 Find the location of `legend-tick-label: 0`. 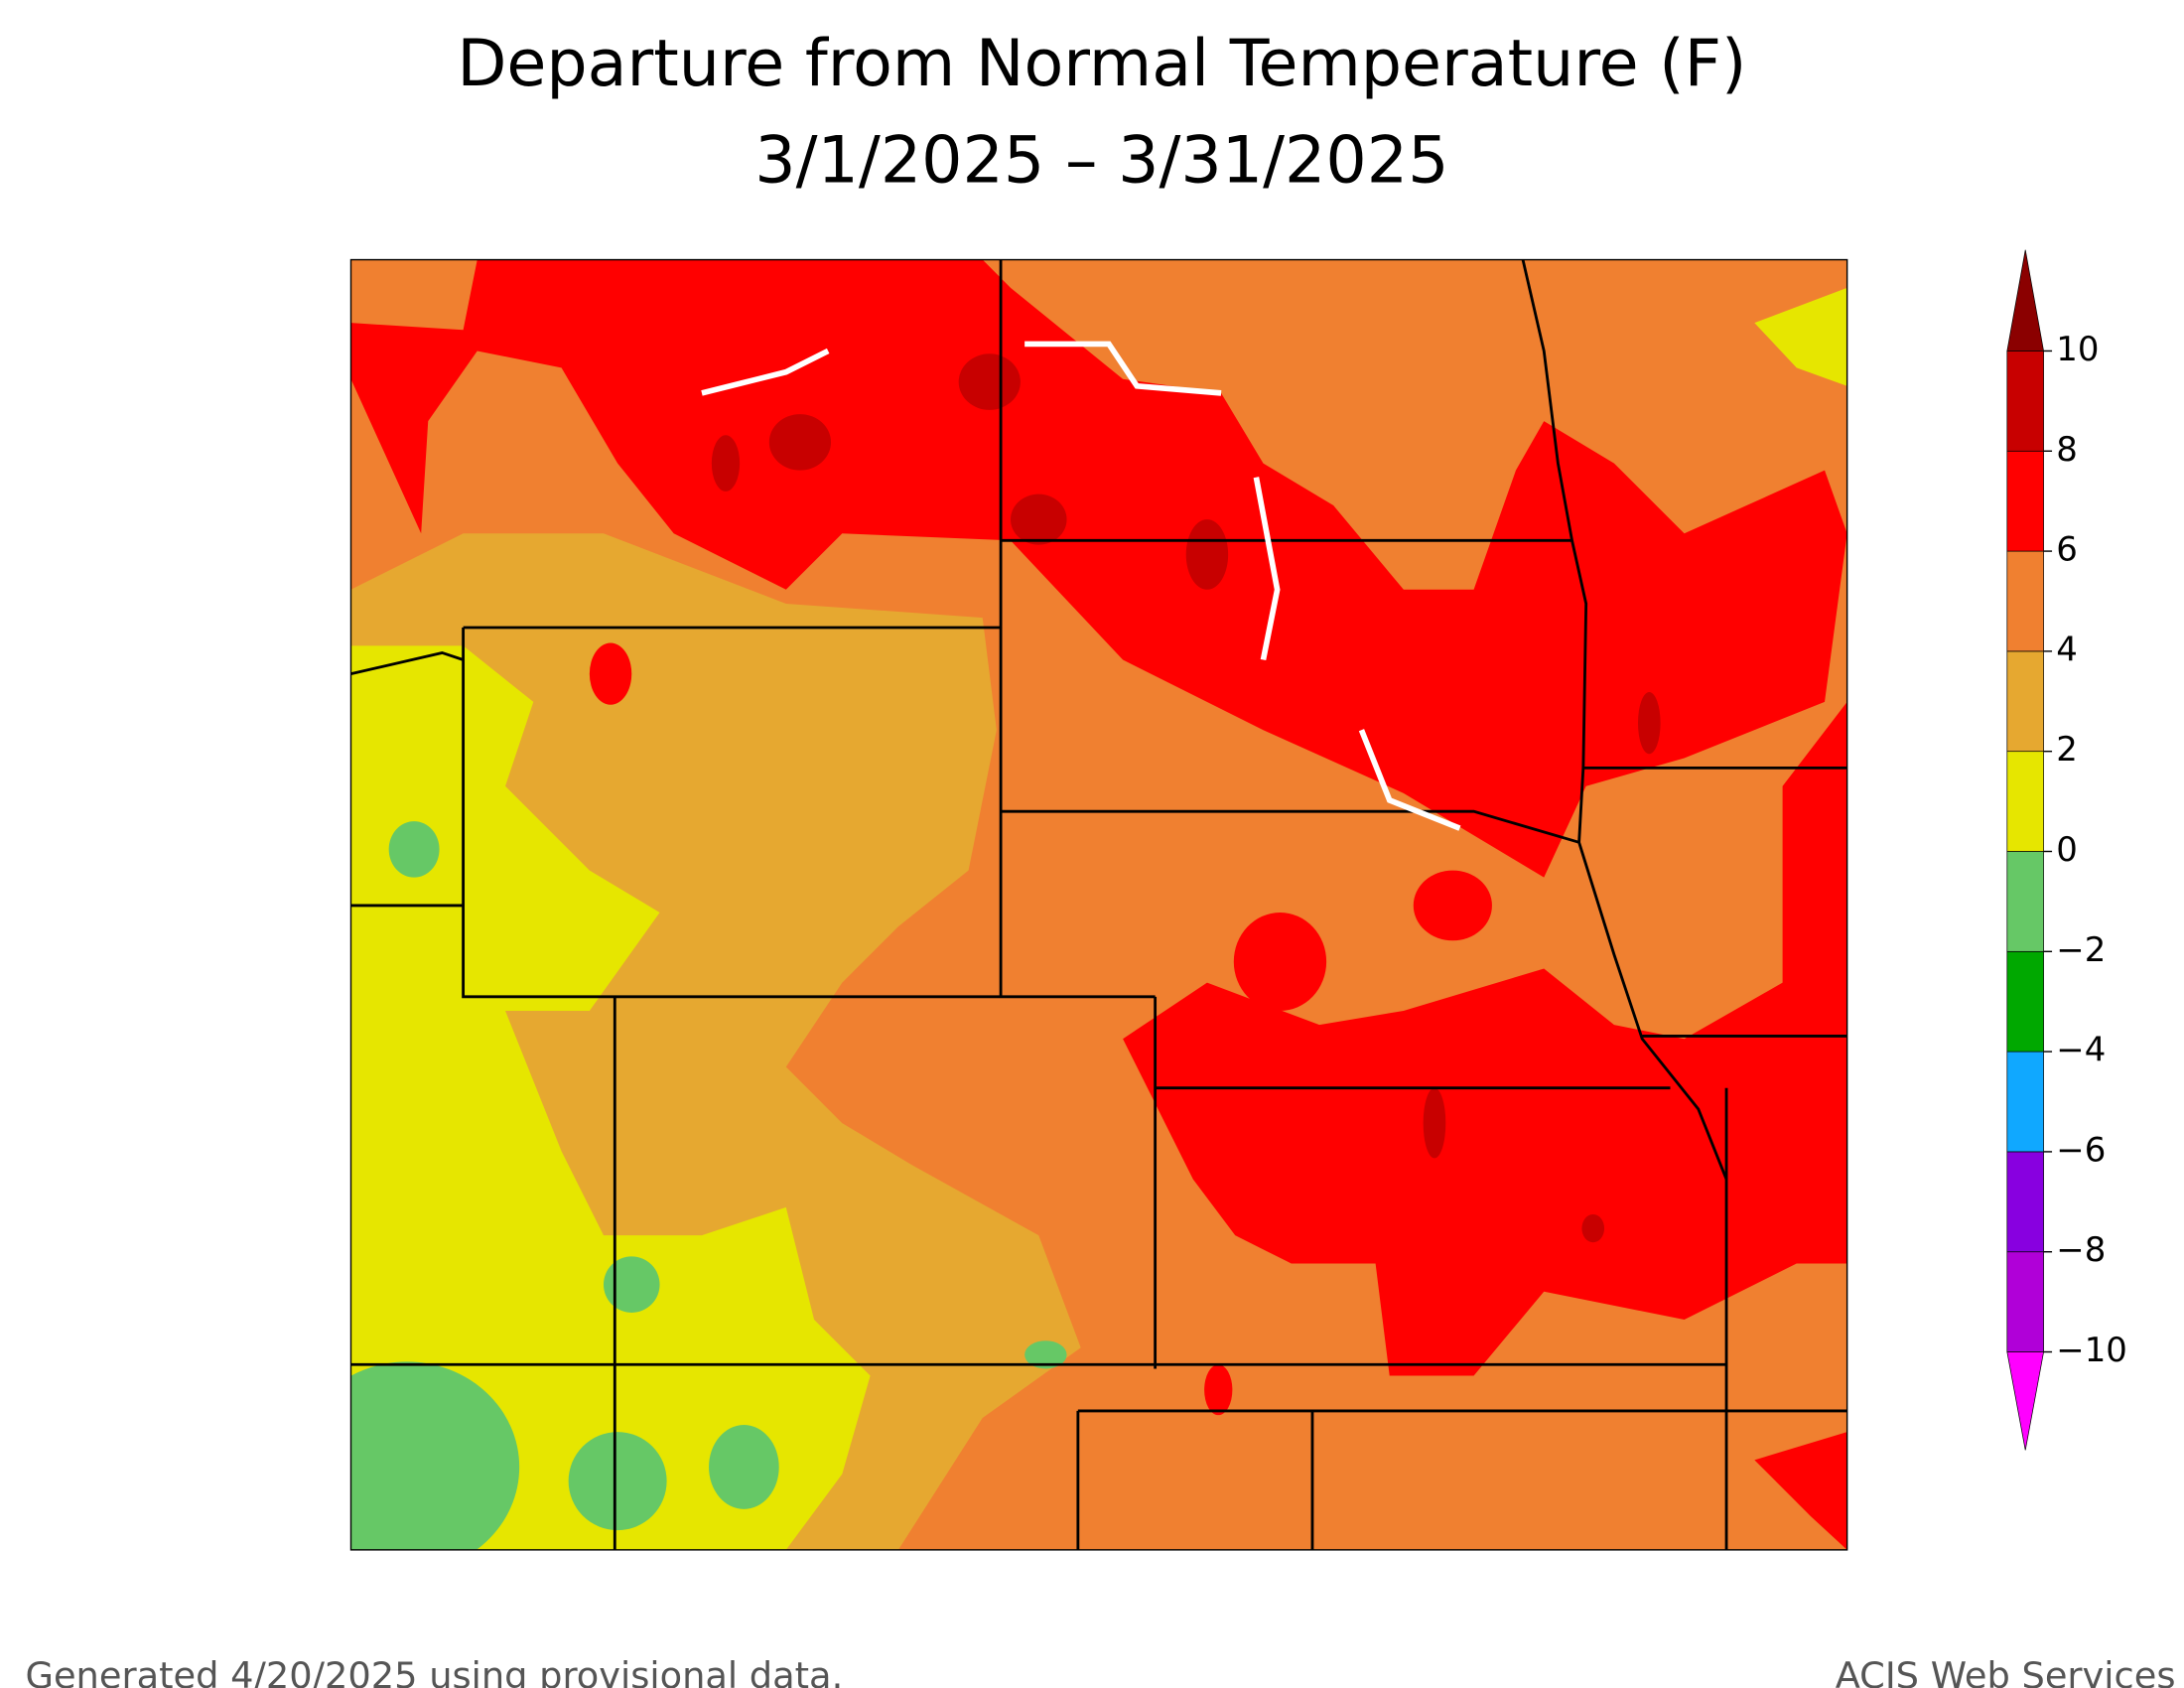

legend-tick-label: 0 is located at coordinates (2067, 850).